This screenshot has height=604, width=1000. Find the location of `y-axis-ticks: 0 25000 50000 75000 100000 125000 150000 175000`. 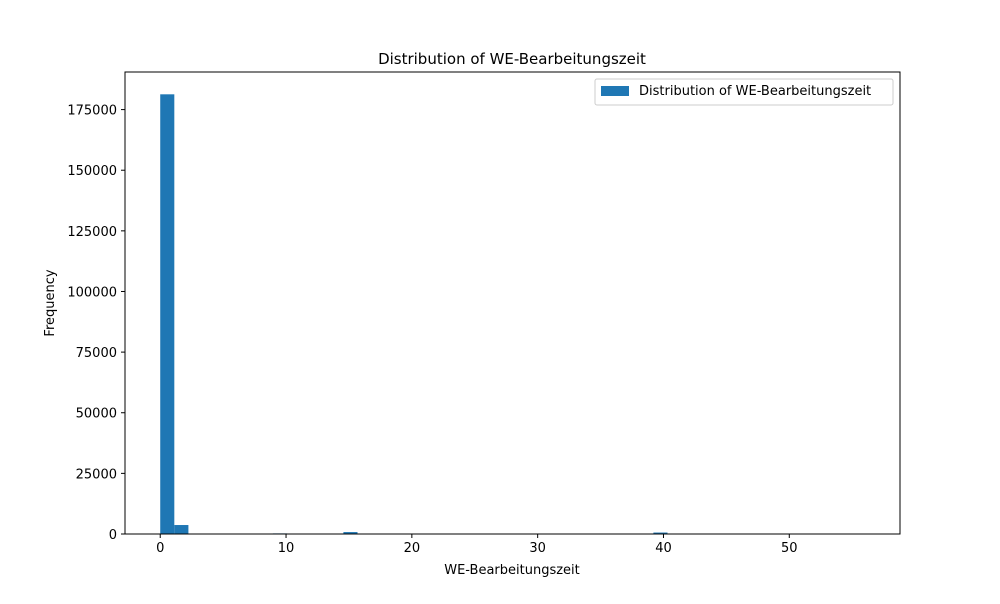

y-axis-ticks: 0 25000 50000 75000 100000 125000 150000 175000 is located at coordinates (96, 323).